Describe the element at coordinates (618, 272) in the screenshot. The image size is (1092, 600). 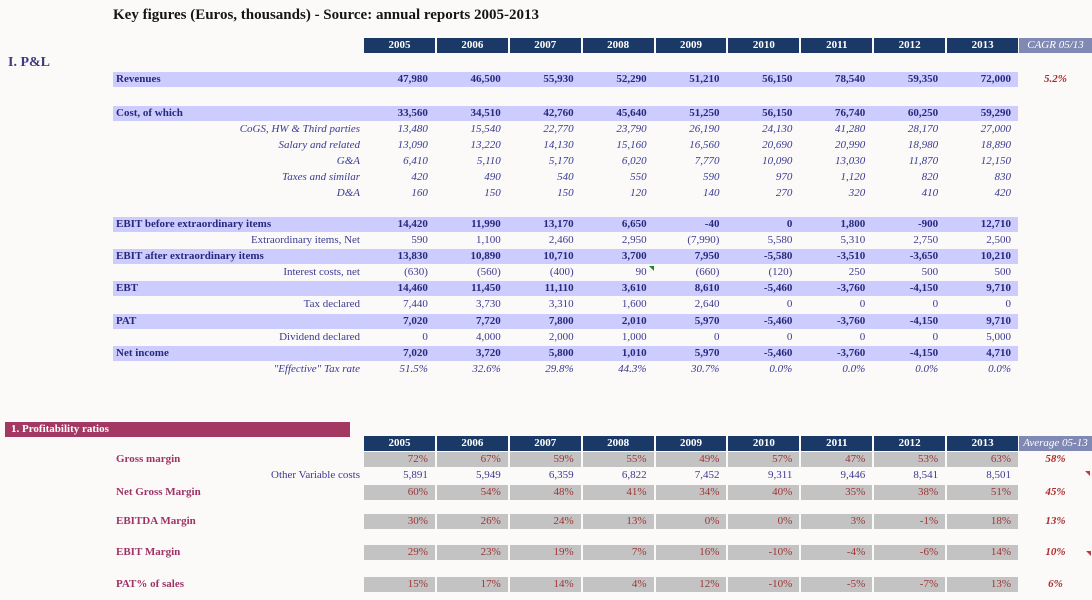
I see `pl-value-cell: 90` at that location.